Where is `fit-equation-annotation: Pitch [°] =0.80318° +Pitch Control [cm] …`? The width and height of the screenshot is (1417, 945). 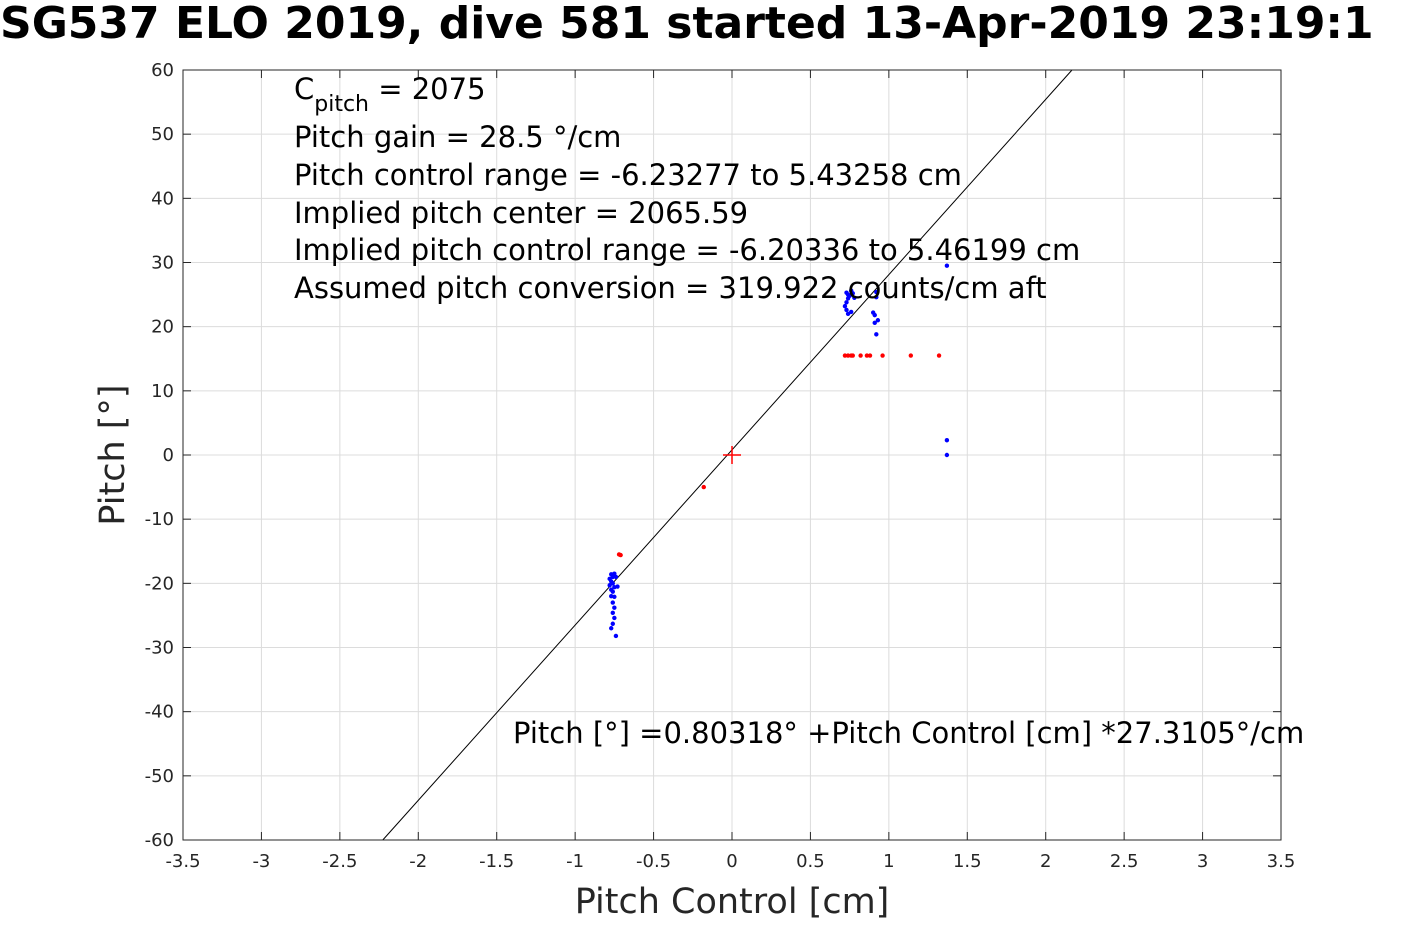 fit-equation-annotation: Pitch [°] =0.80318° +Pitch Control [cm] … is located at coordinates (908, 733).